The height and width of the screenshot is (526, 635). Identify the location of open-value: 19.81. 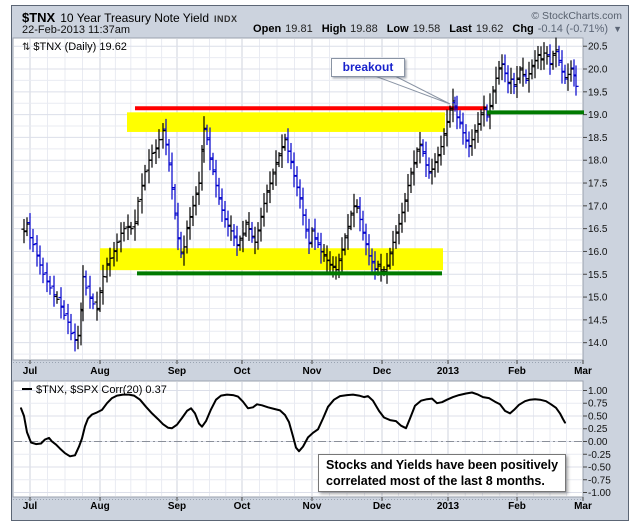
(299, 29).